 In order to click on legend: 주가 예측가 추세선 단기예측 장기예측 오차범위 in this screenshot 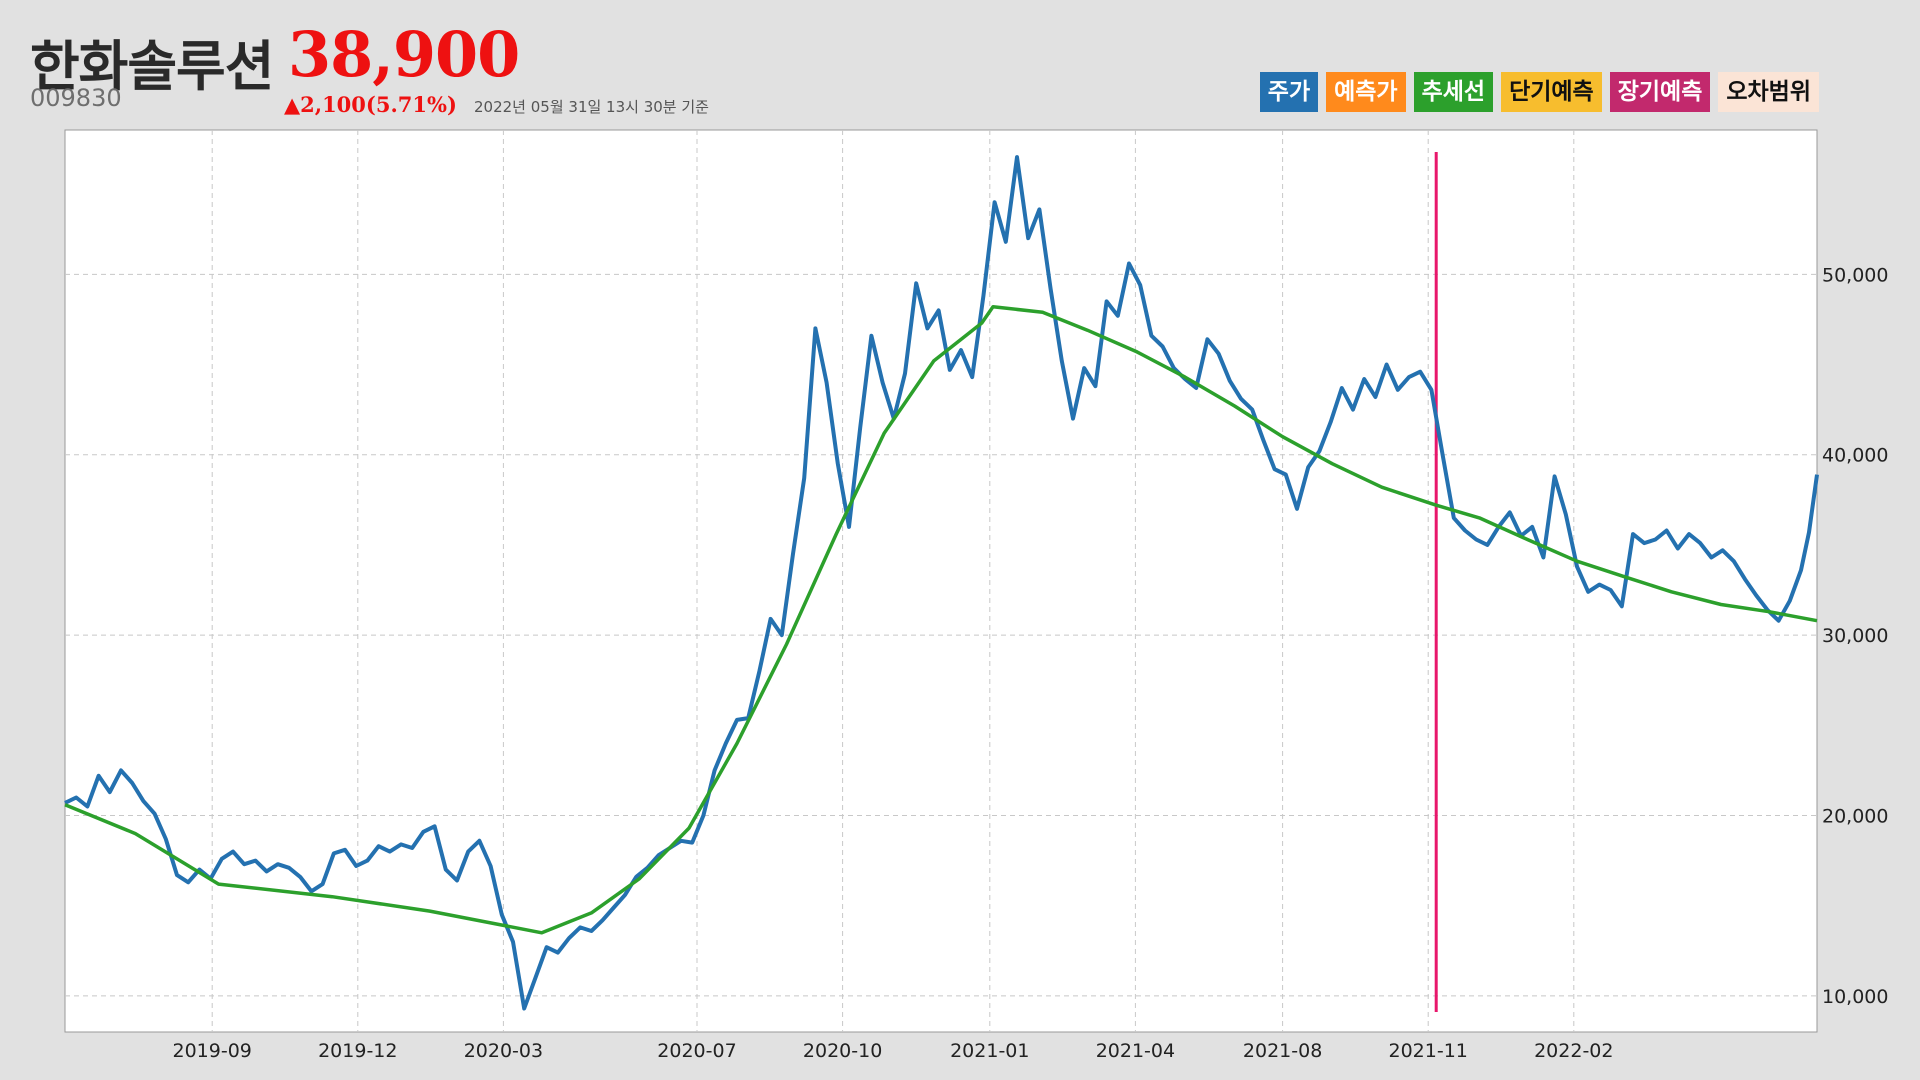, I will do `click(1539, 92)`.